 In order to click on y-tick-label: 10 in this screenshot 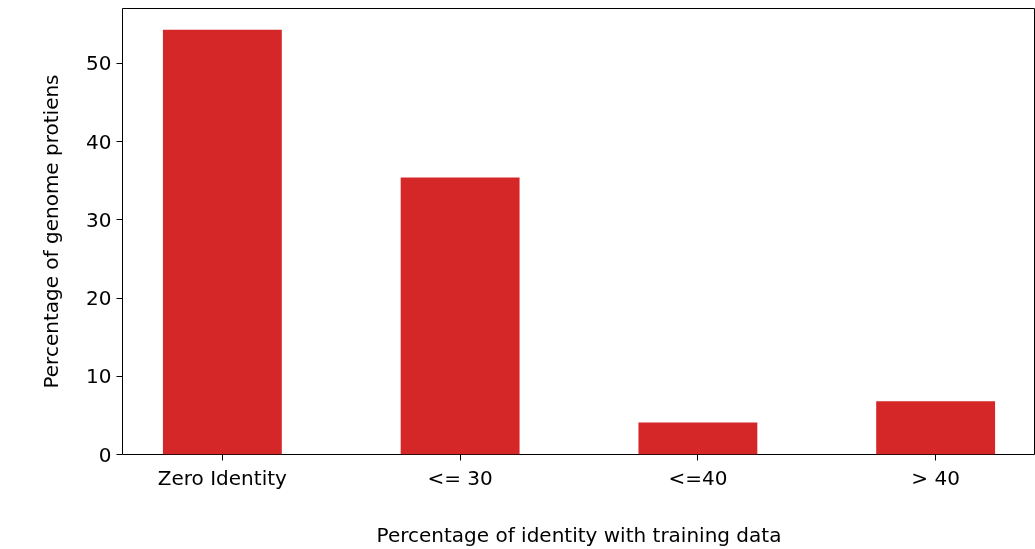, I will do `click(99, 376)`.